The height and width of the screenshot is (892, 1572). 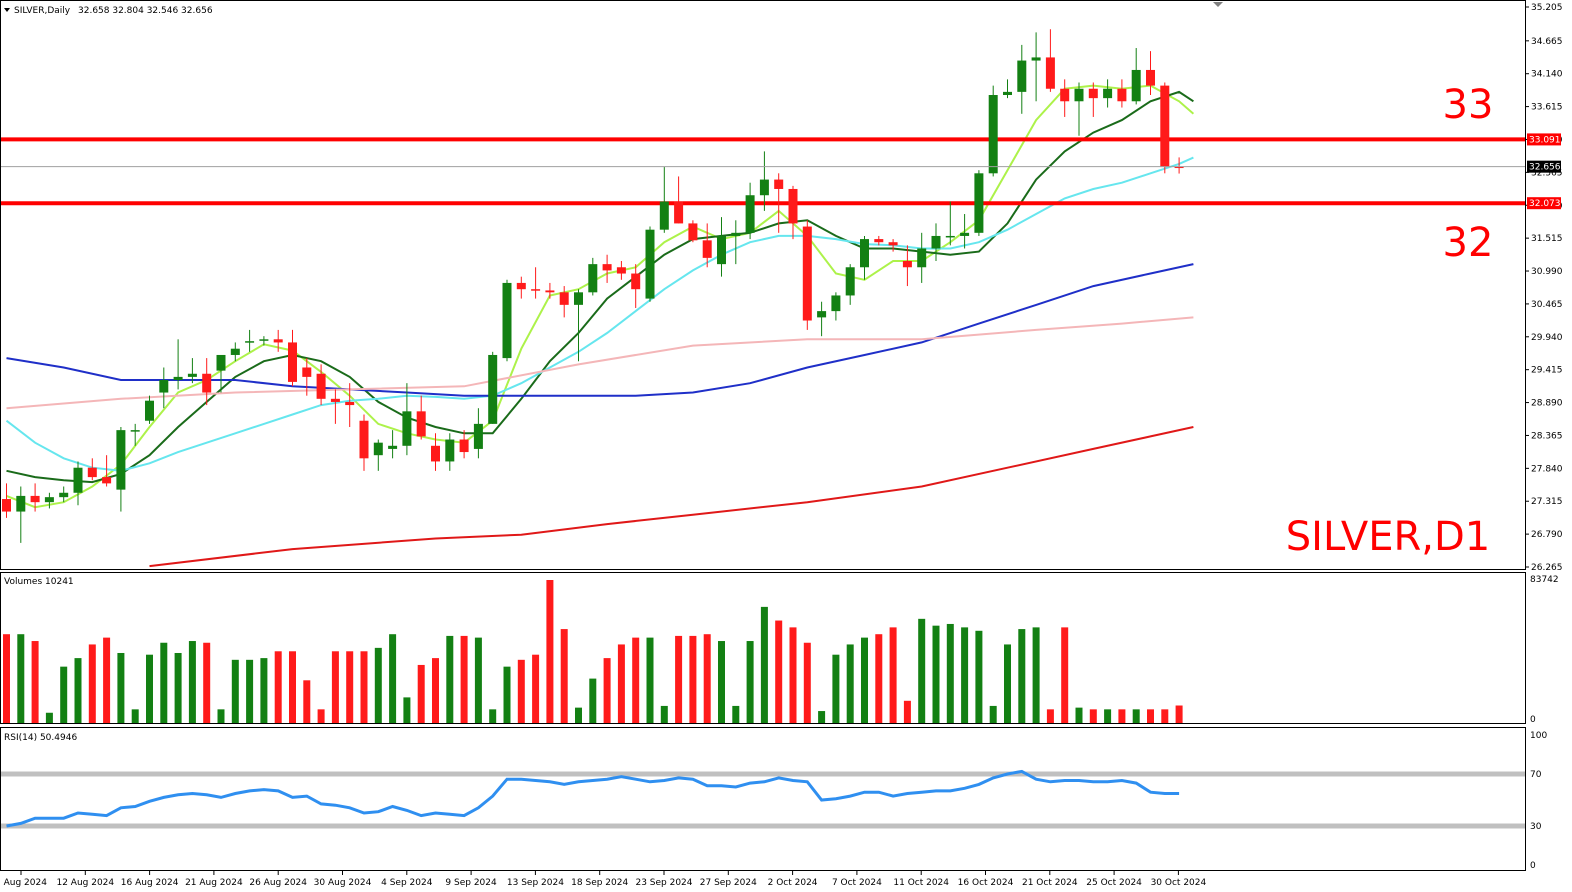 I want to click on date-tick-label: 12 Aug 2024, so click(x=85, y=883).